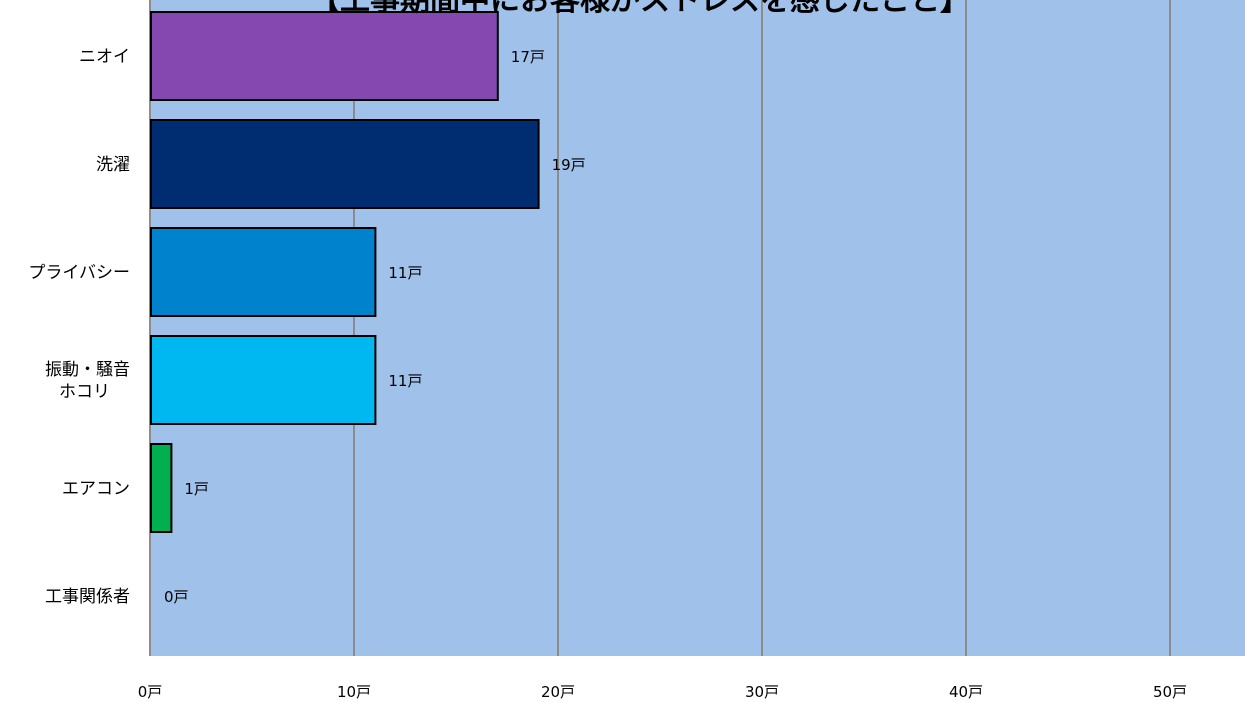 The image size is (1245, 702). What do you see at coordinates (640, 9) in the screenshot?
I see `chart-title: 【工事期間中にお客様がストレスを感じたこと】` at bounding box center [640, 9].